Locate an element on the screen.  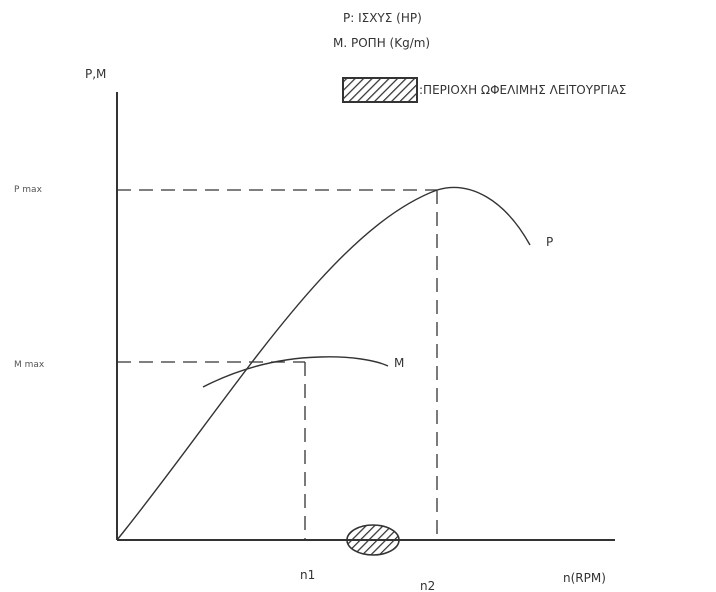
y-axis-label: P,M is located at coordinates (95, 74).